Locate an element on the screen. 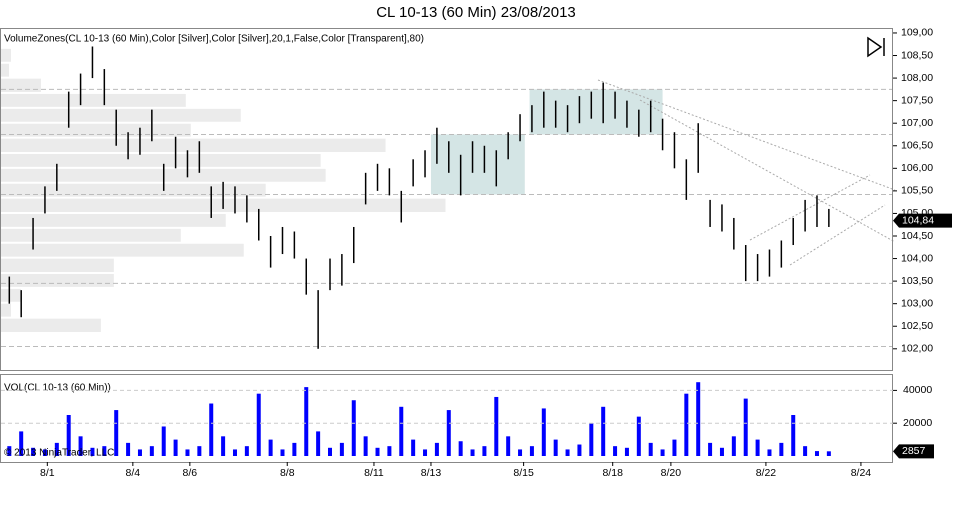 Image resolution: width=953 pixels, height=506 pixels. trend-lines is located at coordinates (746, 172).